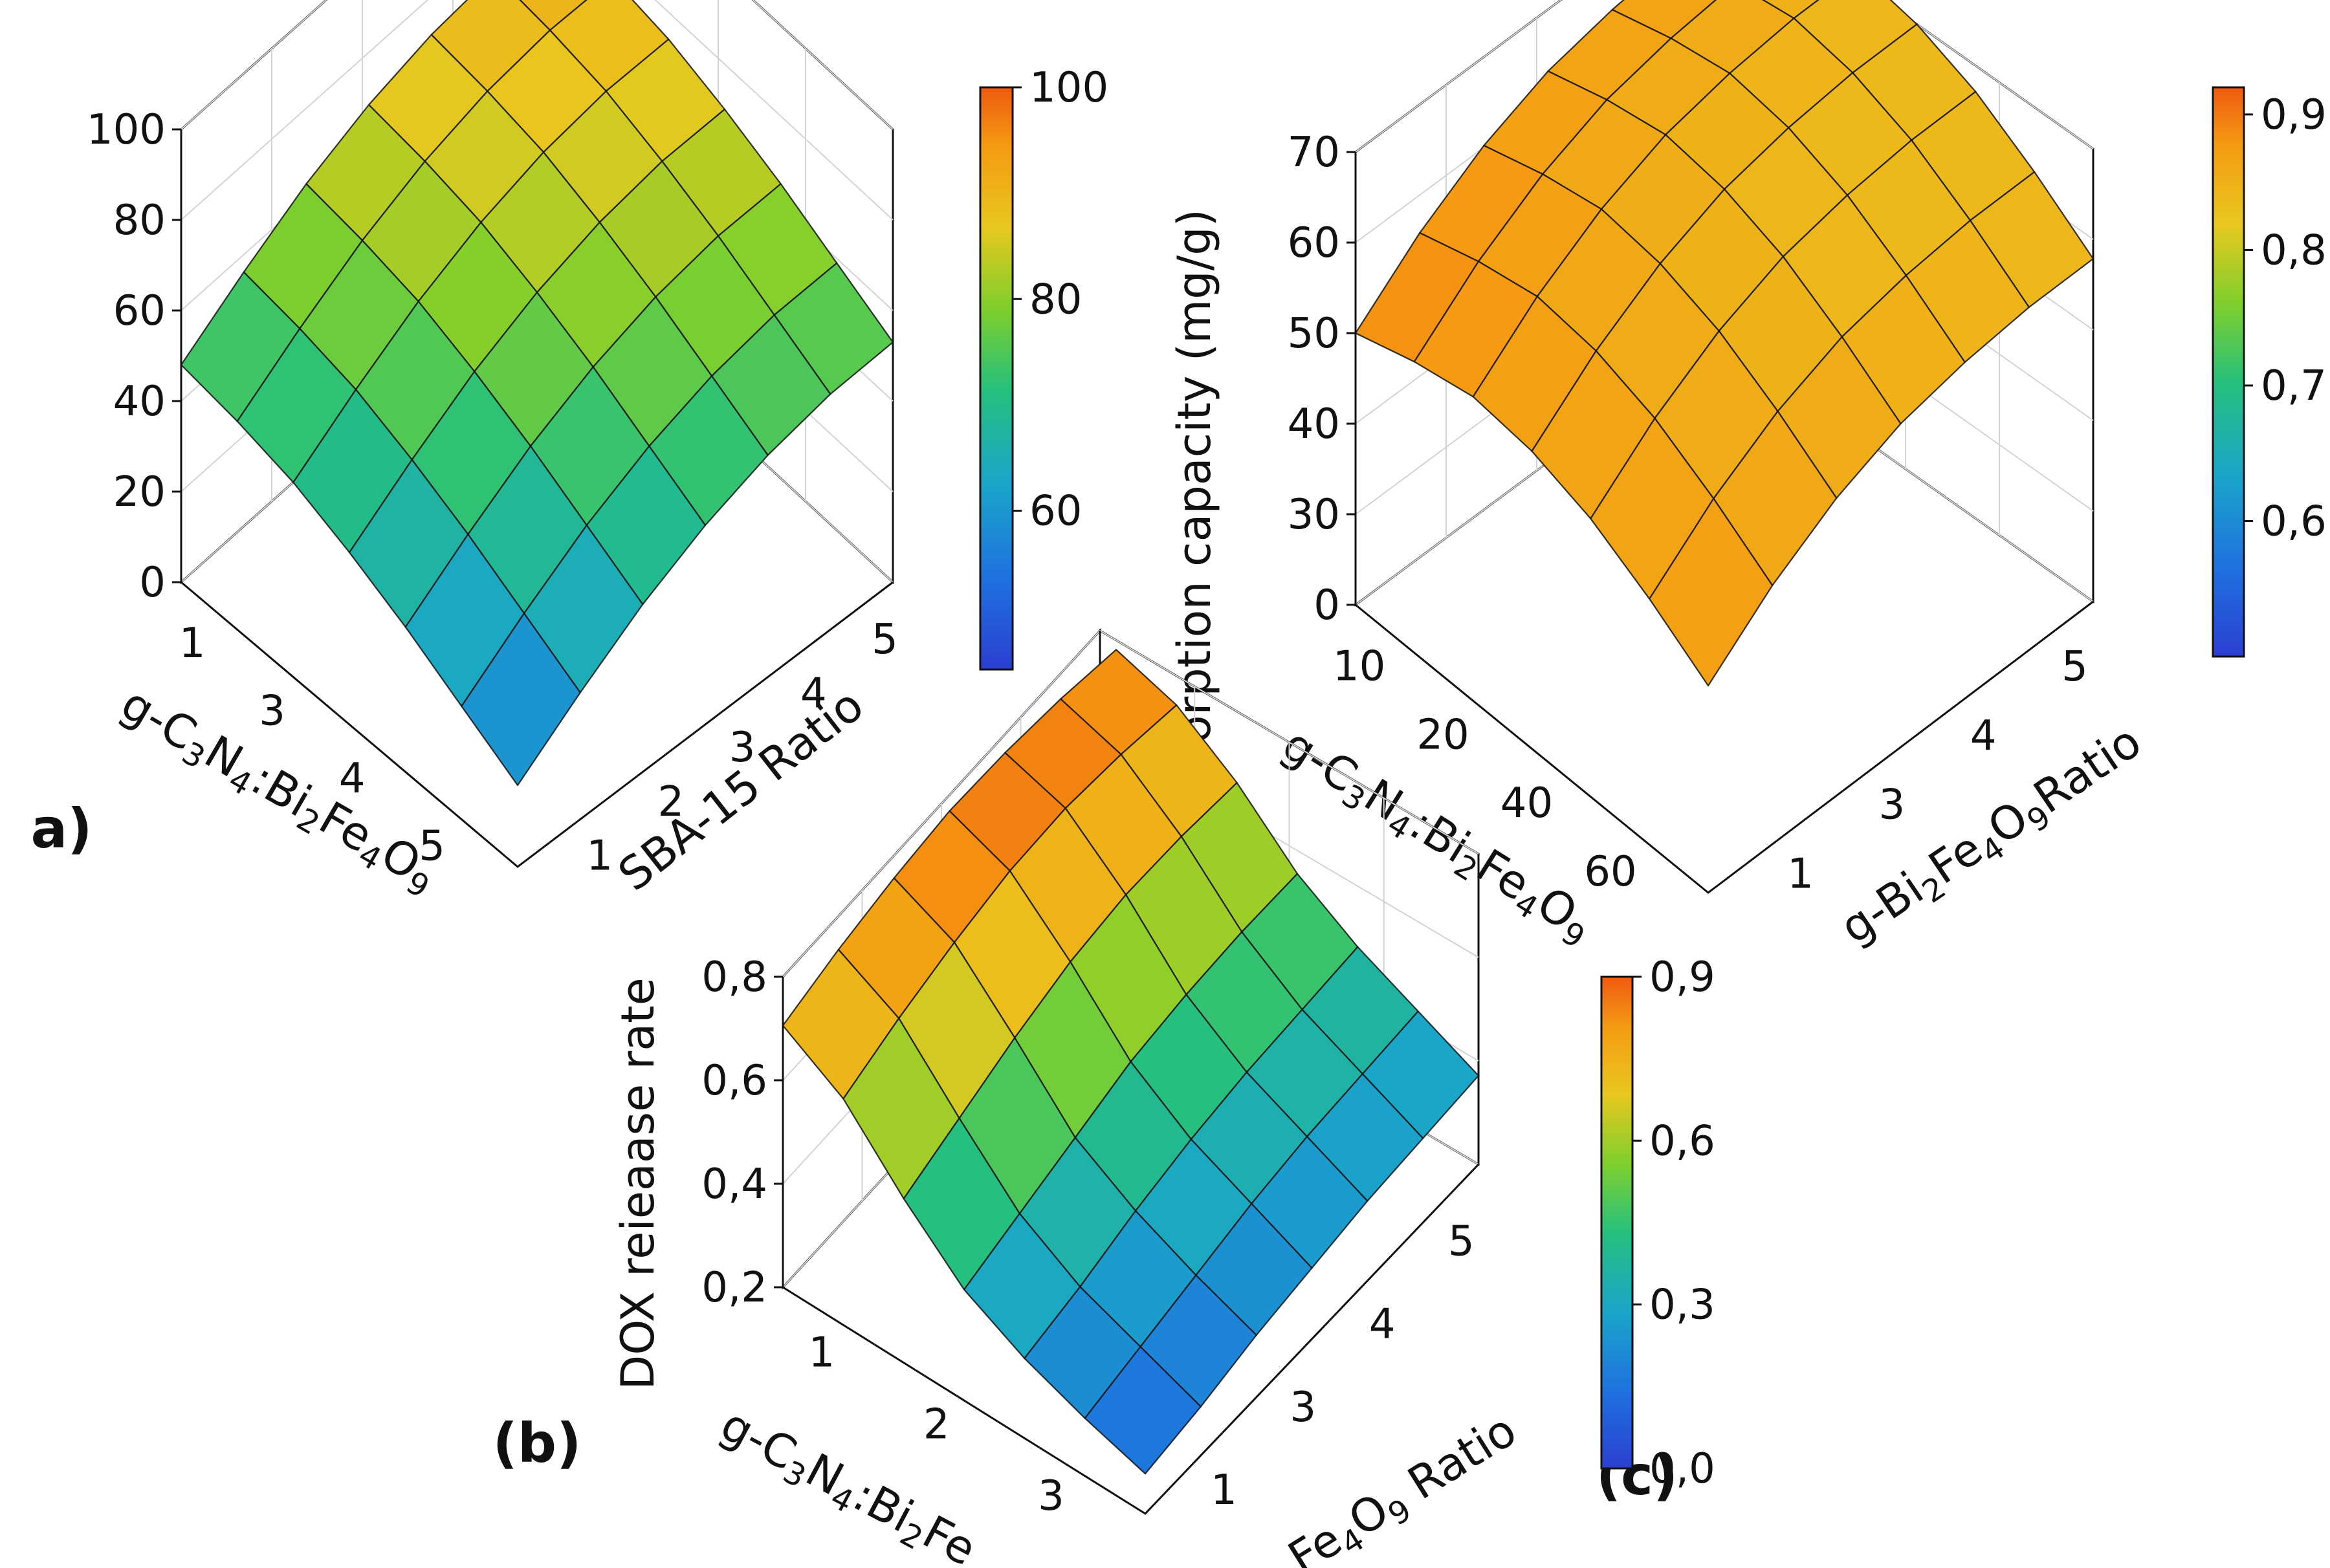 The image size is (2330, 1568). Describe the element at coordinates (734, 1288) in the screenshot. I see `z-tick-label: 0,2` at that location.